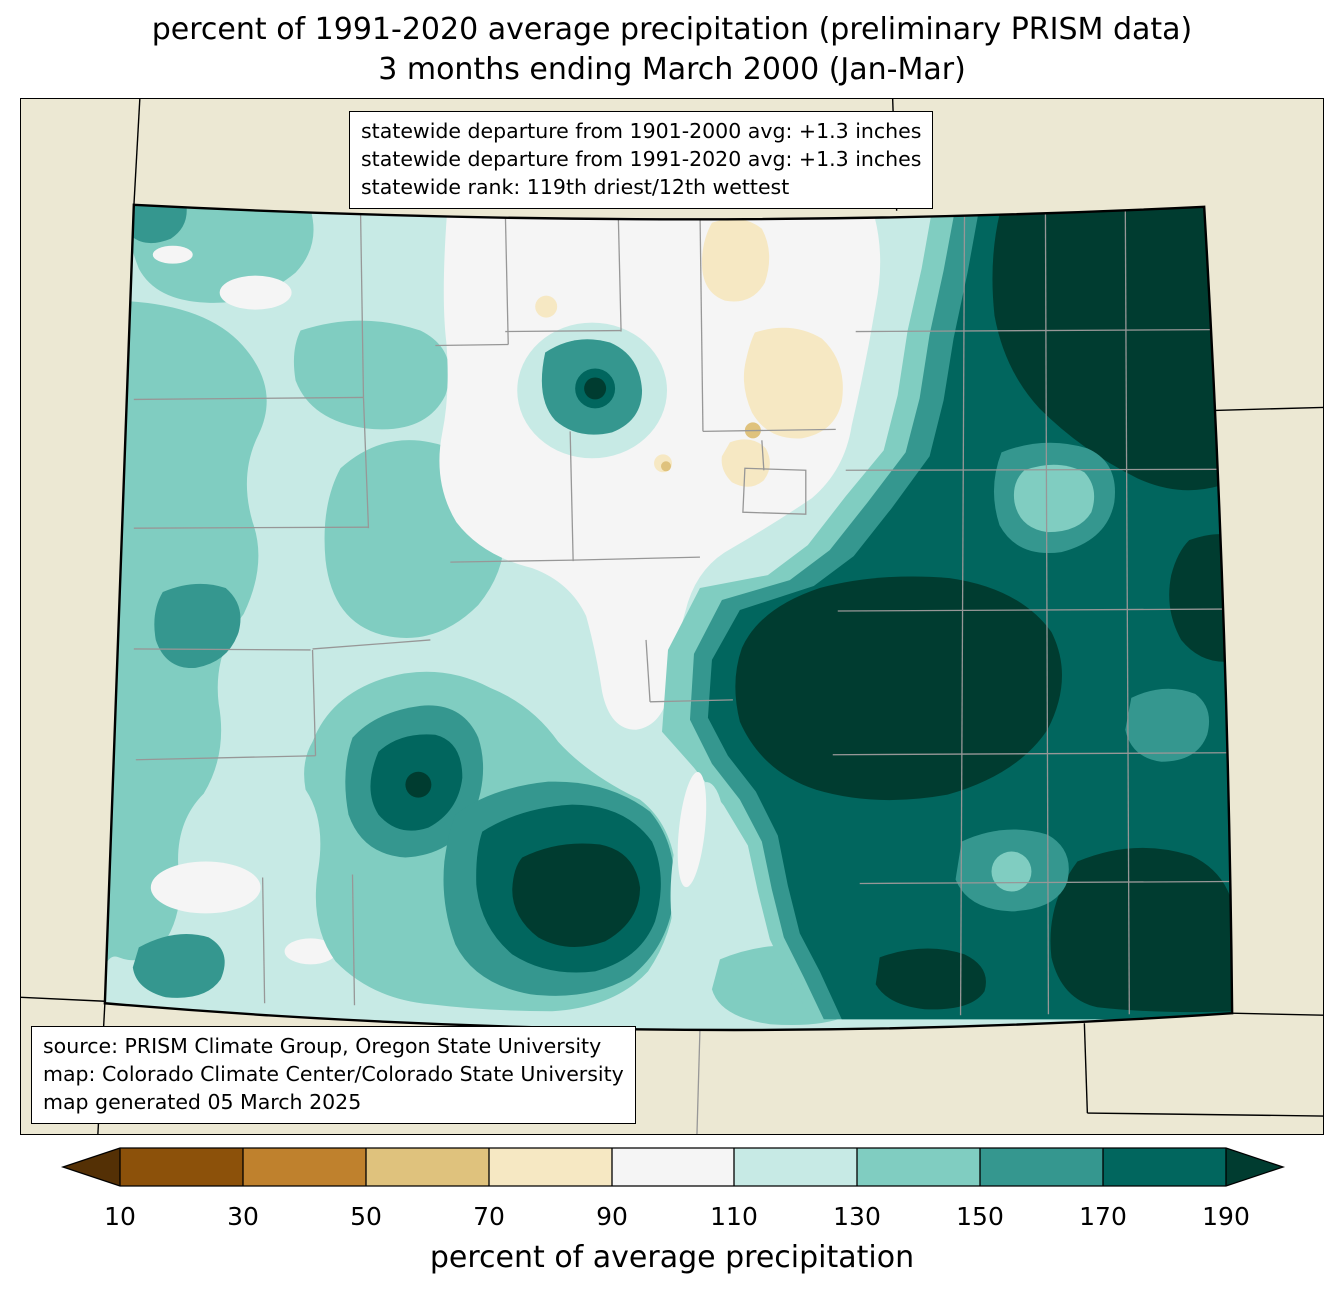  I want to click on colorbar-scale: 10 30 50 70 90 110 130 150 170 190, so click(673, 1189).